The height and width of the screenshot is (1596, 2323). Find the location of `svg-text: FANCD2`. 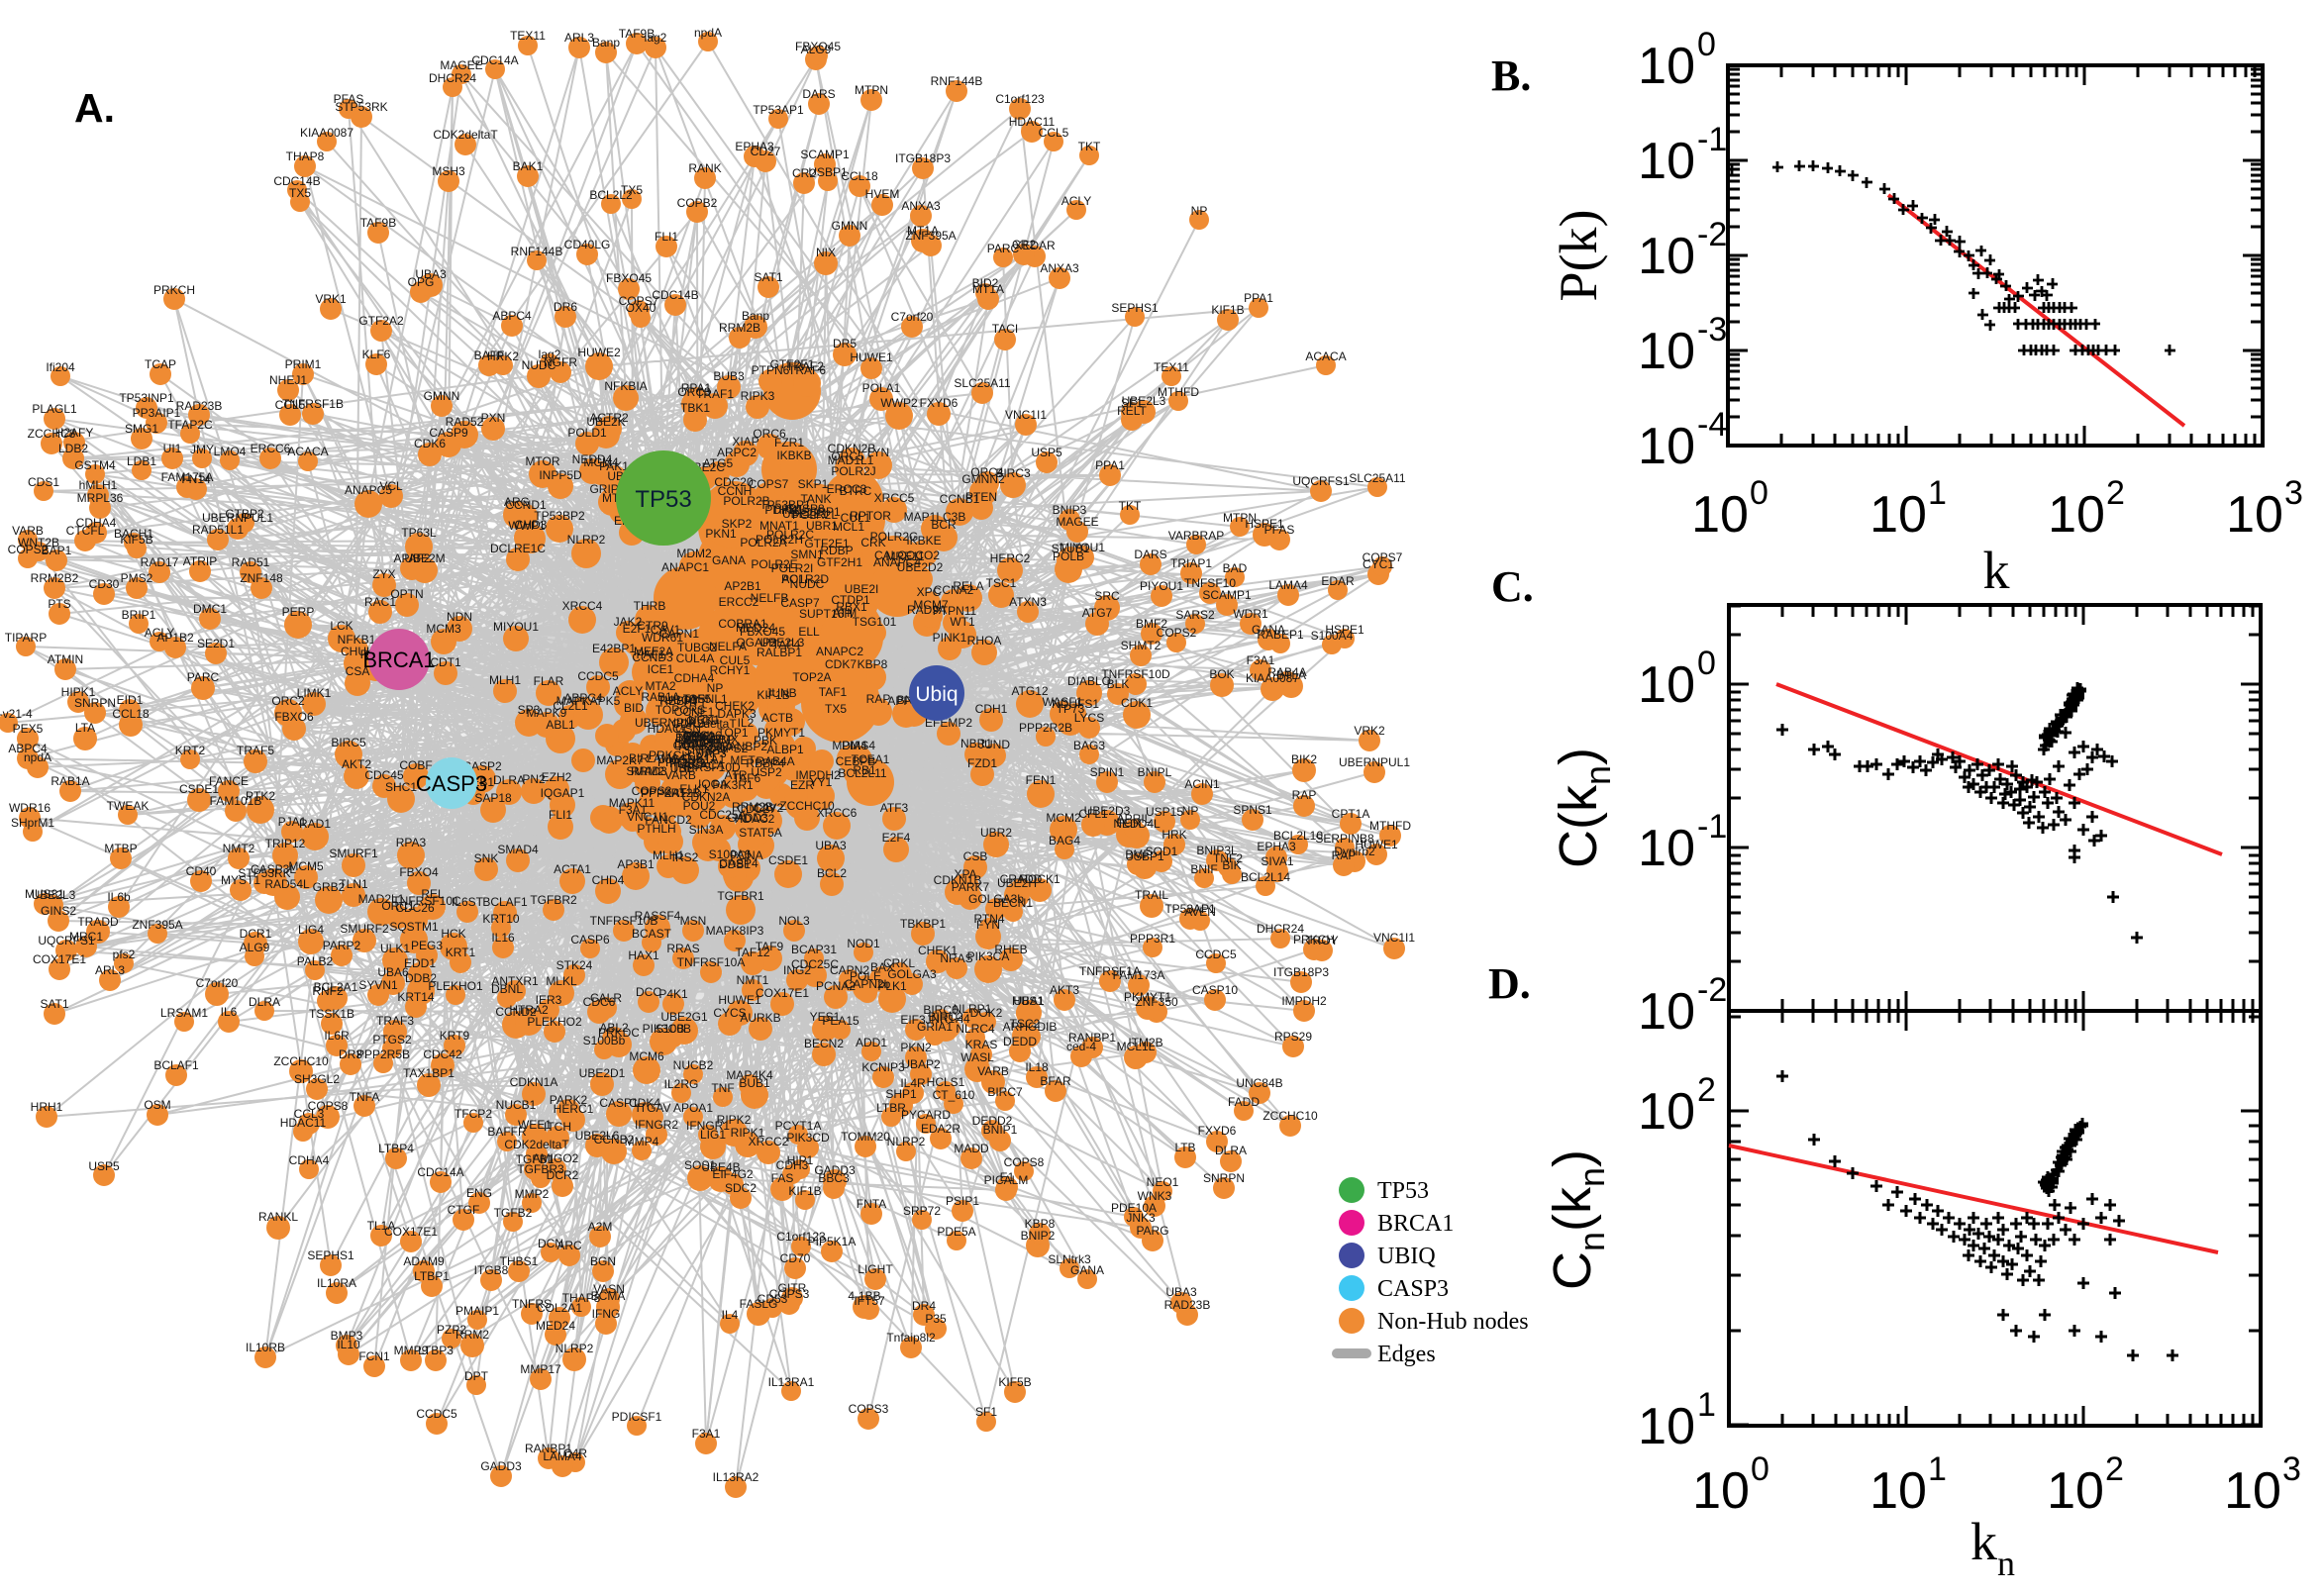

svg-text: FANCD2 is located at coordinates (668, 820).